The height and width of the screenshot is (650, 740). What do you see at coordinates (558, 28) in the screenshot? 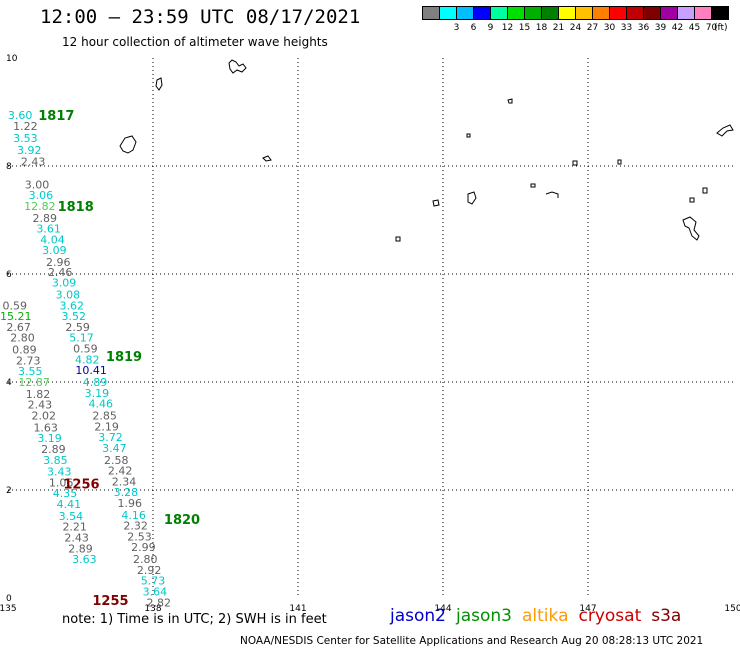
I see `legend-label: 21` at bounding box center [558, 28].